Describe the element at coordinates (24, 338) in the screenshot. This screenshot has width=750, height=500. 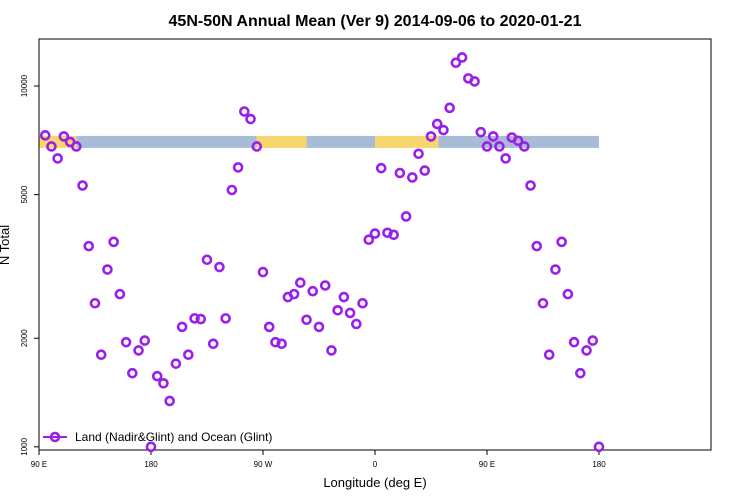
I see `y-tick-label-1: 2000` at that location.